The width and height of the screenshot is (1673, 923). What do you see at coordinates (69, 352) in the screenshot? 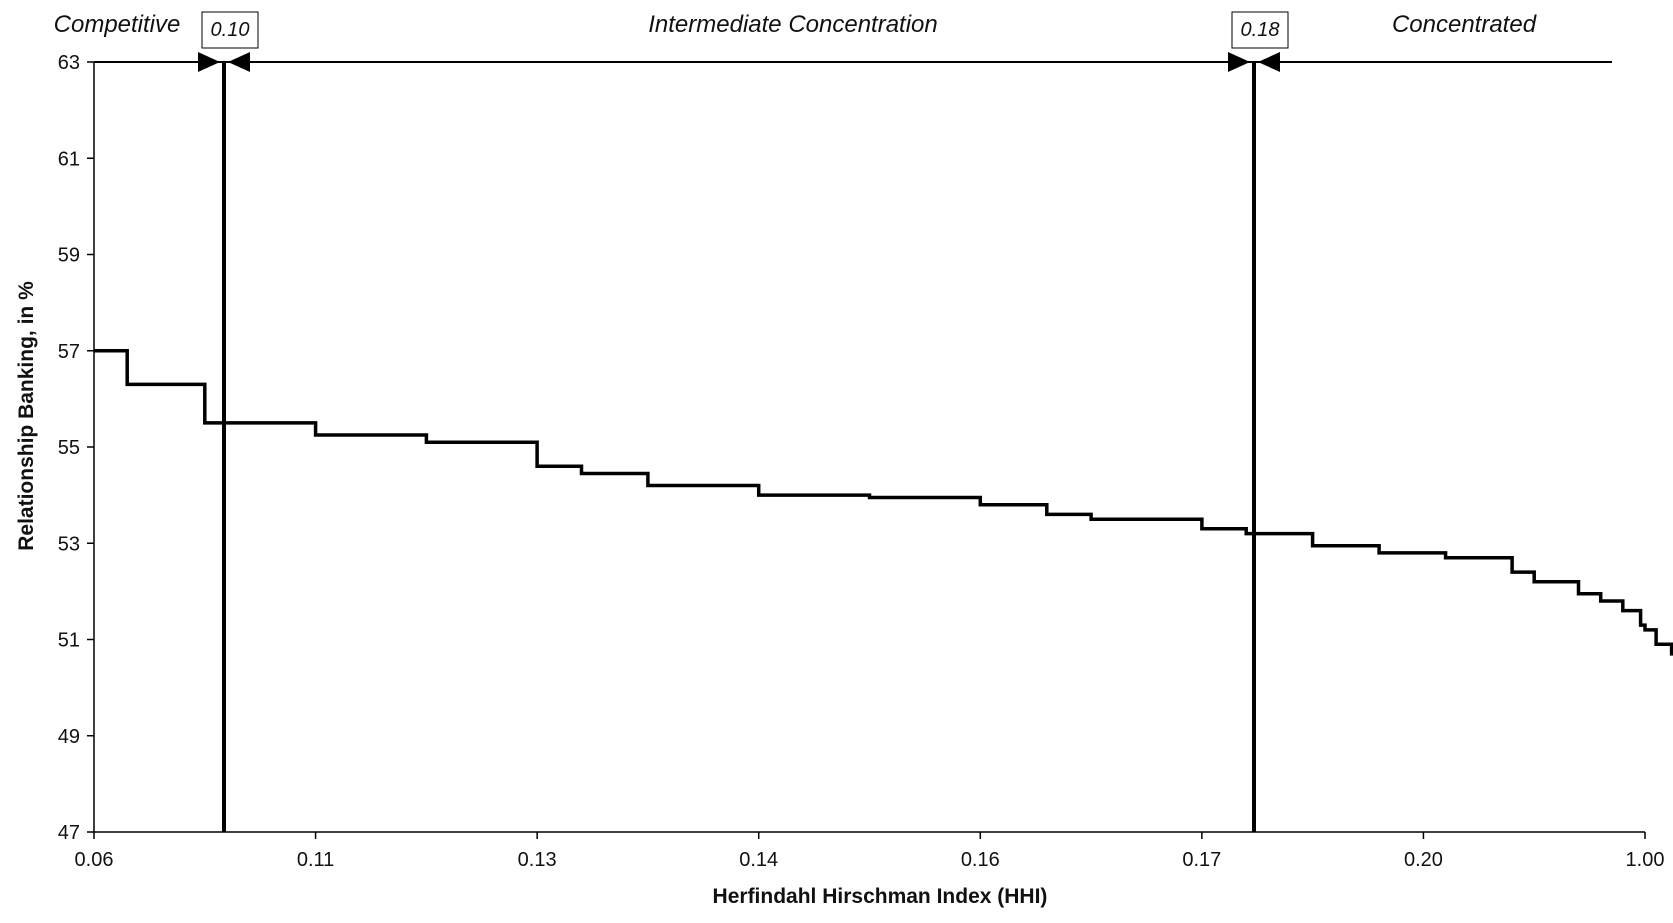
I see `y-tick-label: 57` at bounding box center [69, 352].